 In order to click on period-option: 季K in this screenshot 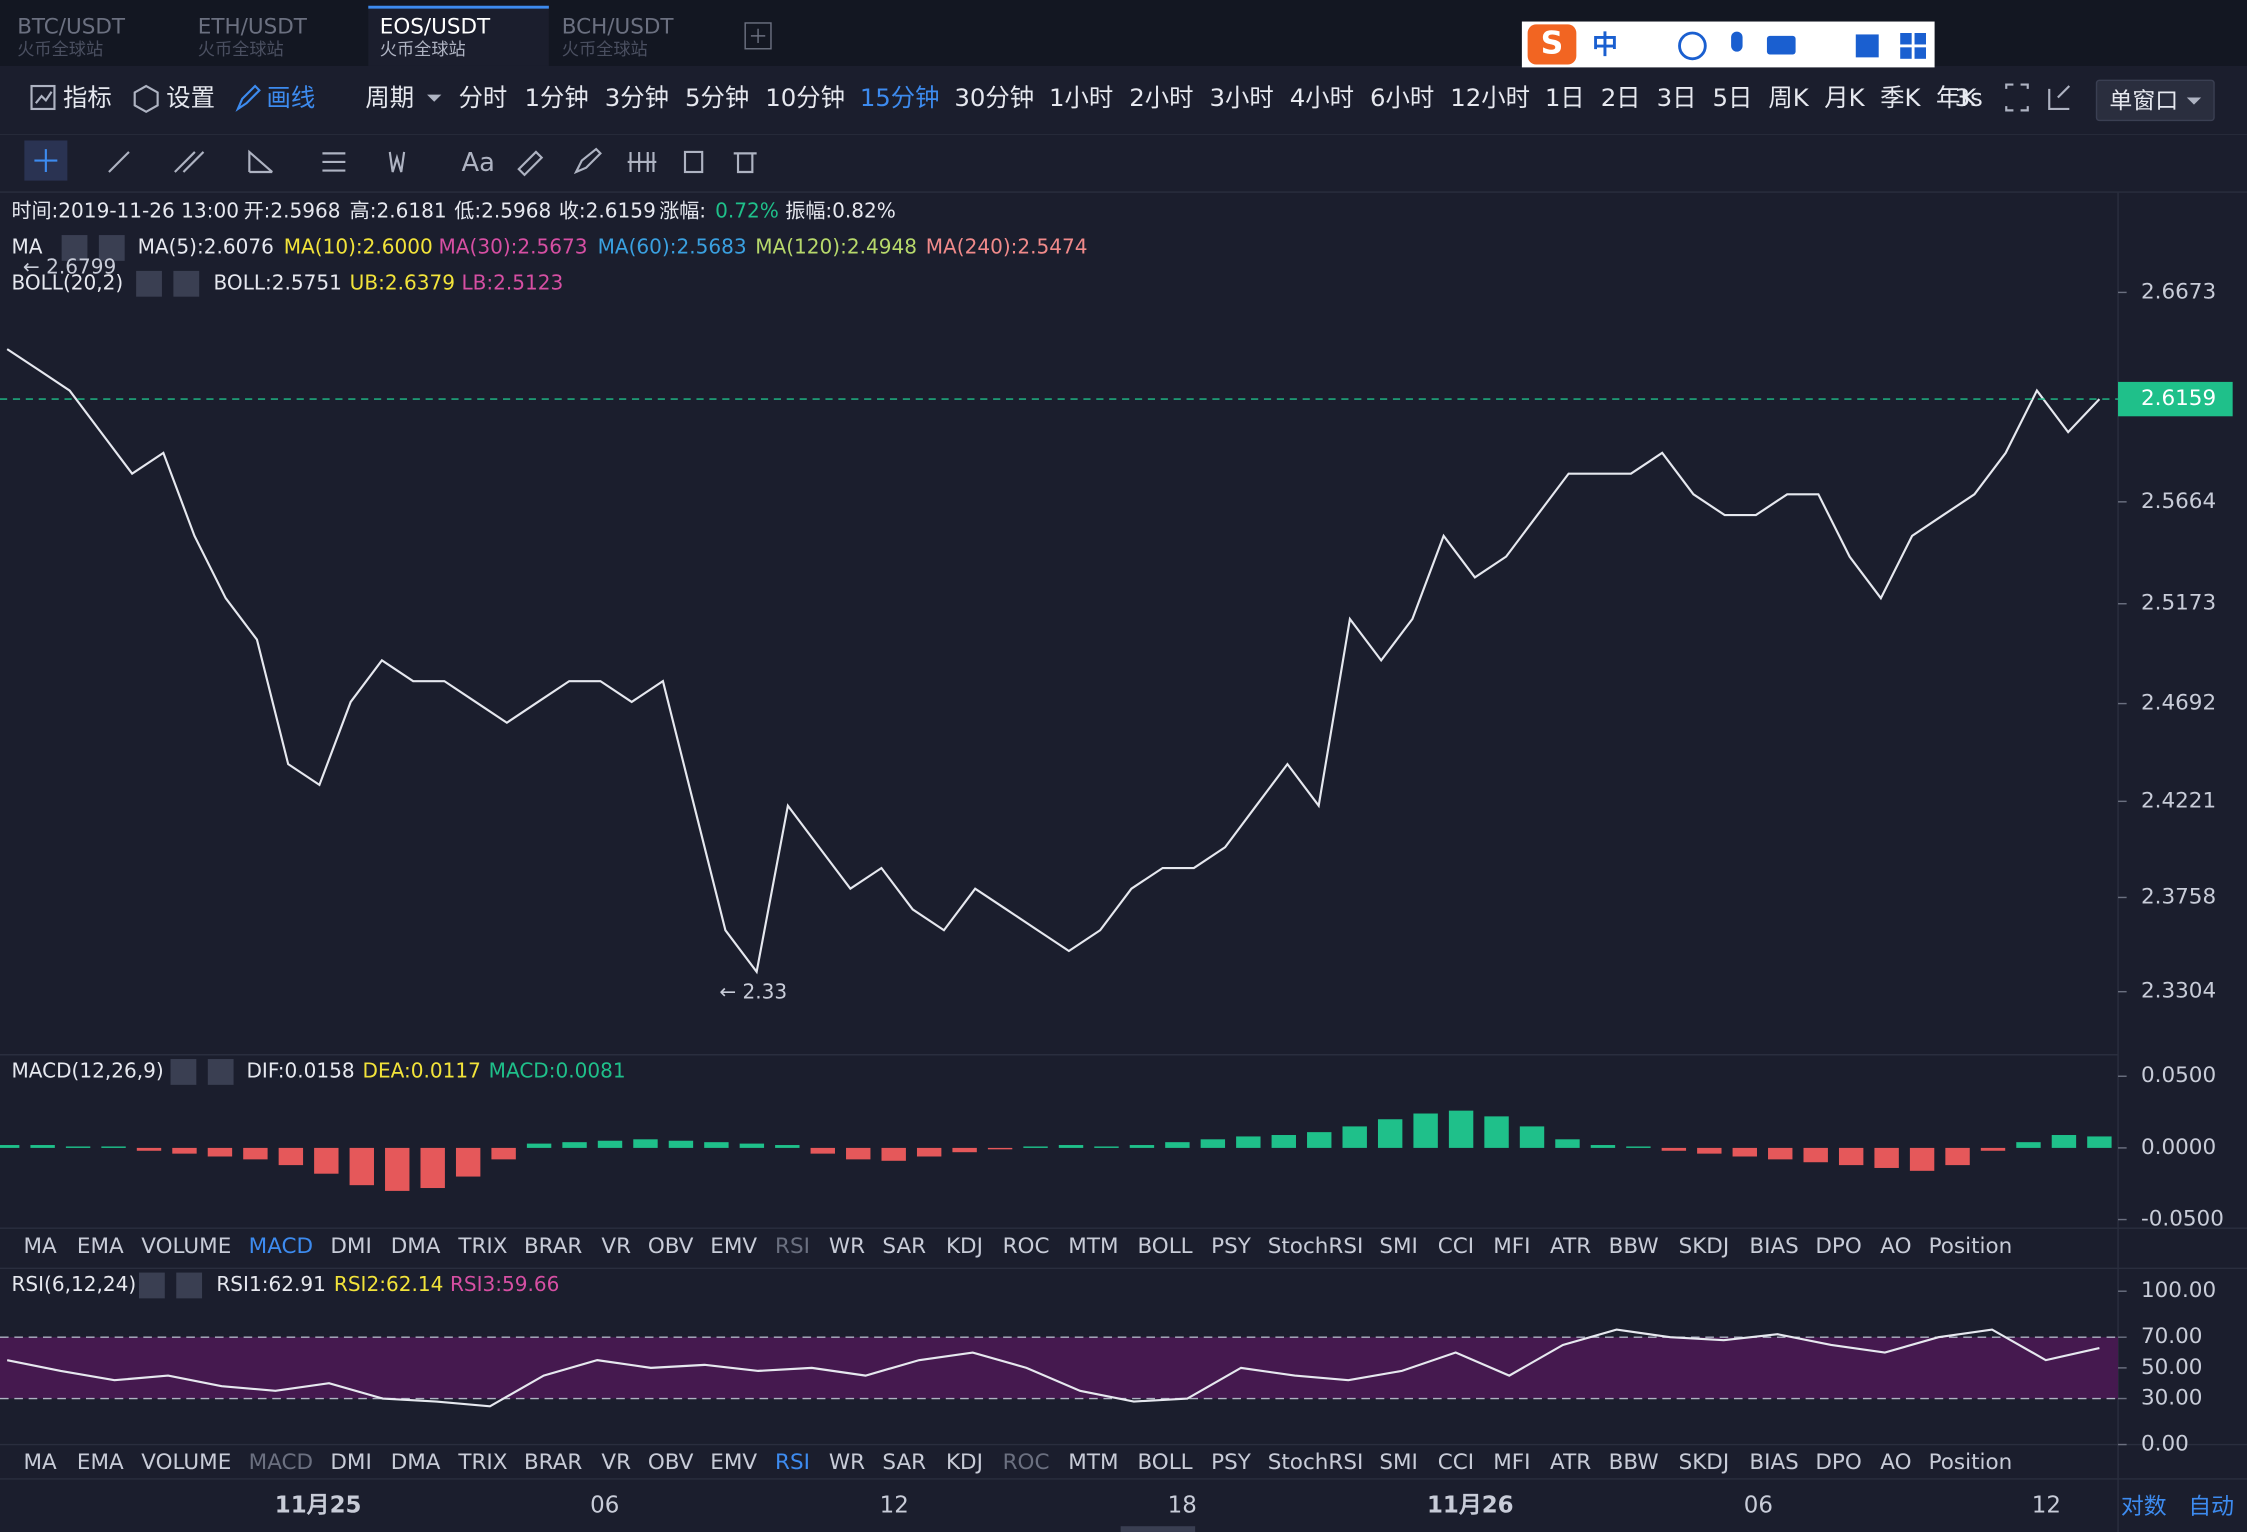, I will do `click(1900, 97)`.